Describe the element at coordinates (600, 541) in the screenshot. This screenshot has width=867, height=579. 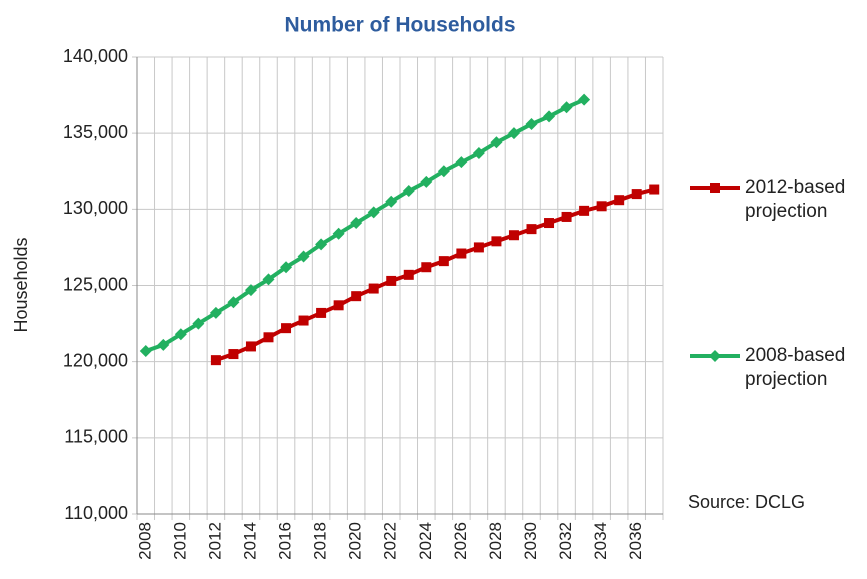
I see `x-tick-label: 2034` at that location.